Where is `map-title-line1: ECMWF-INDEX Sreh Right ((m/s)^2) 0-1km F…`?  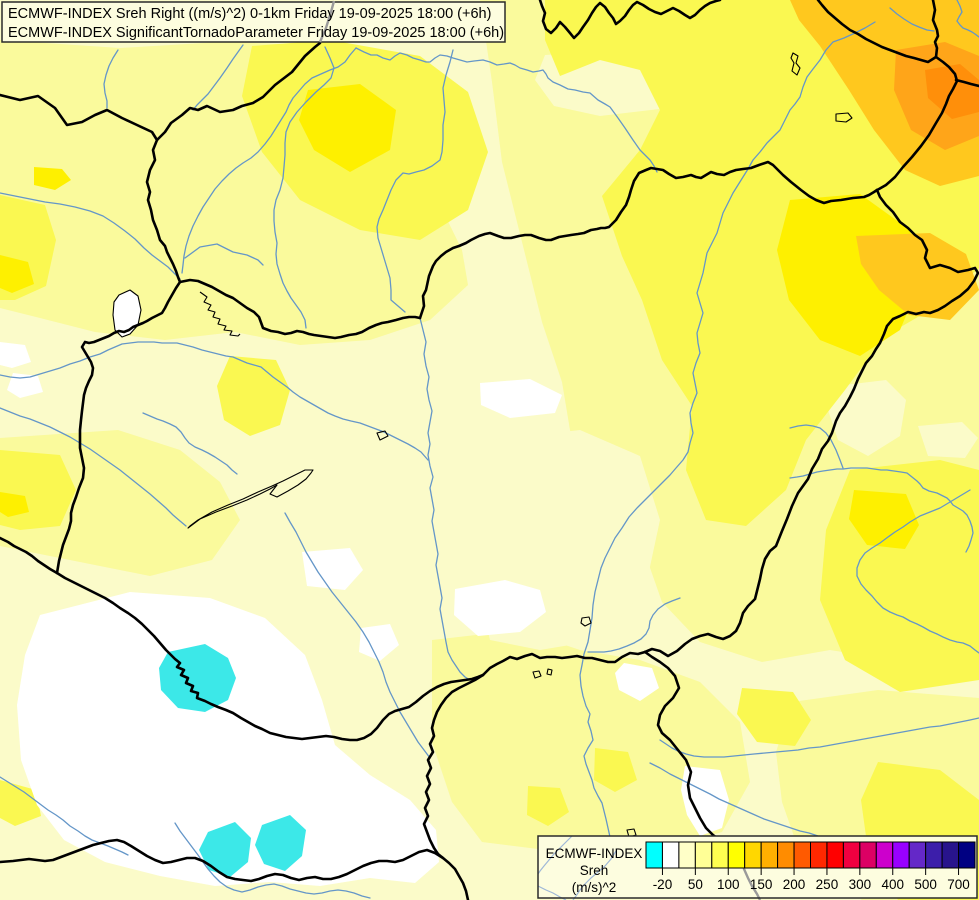 map-title-line1: ECMWF-INDEX Sreh Right ((m/s)^2) 0-1km F… is located at coordinates (249, 14).